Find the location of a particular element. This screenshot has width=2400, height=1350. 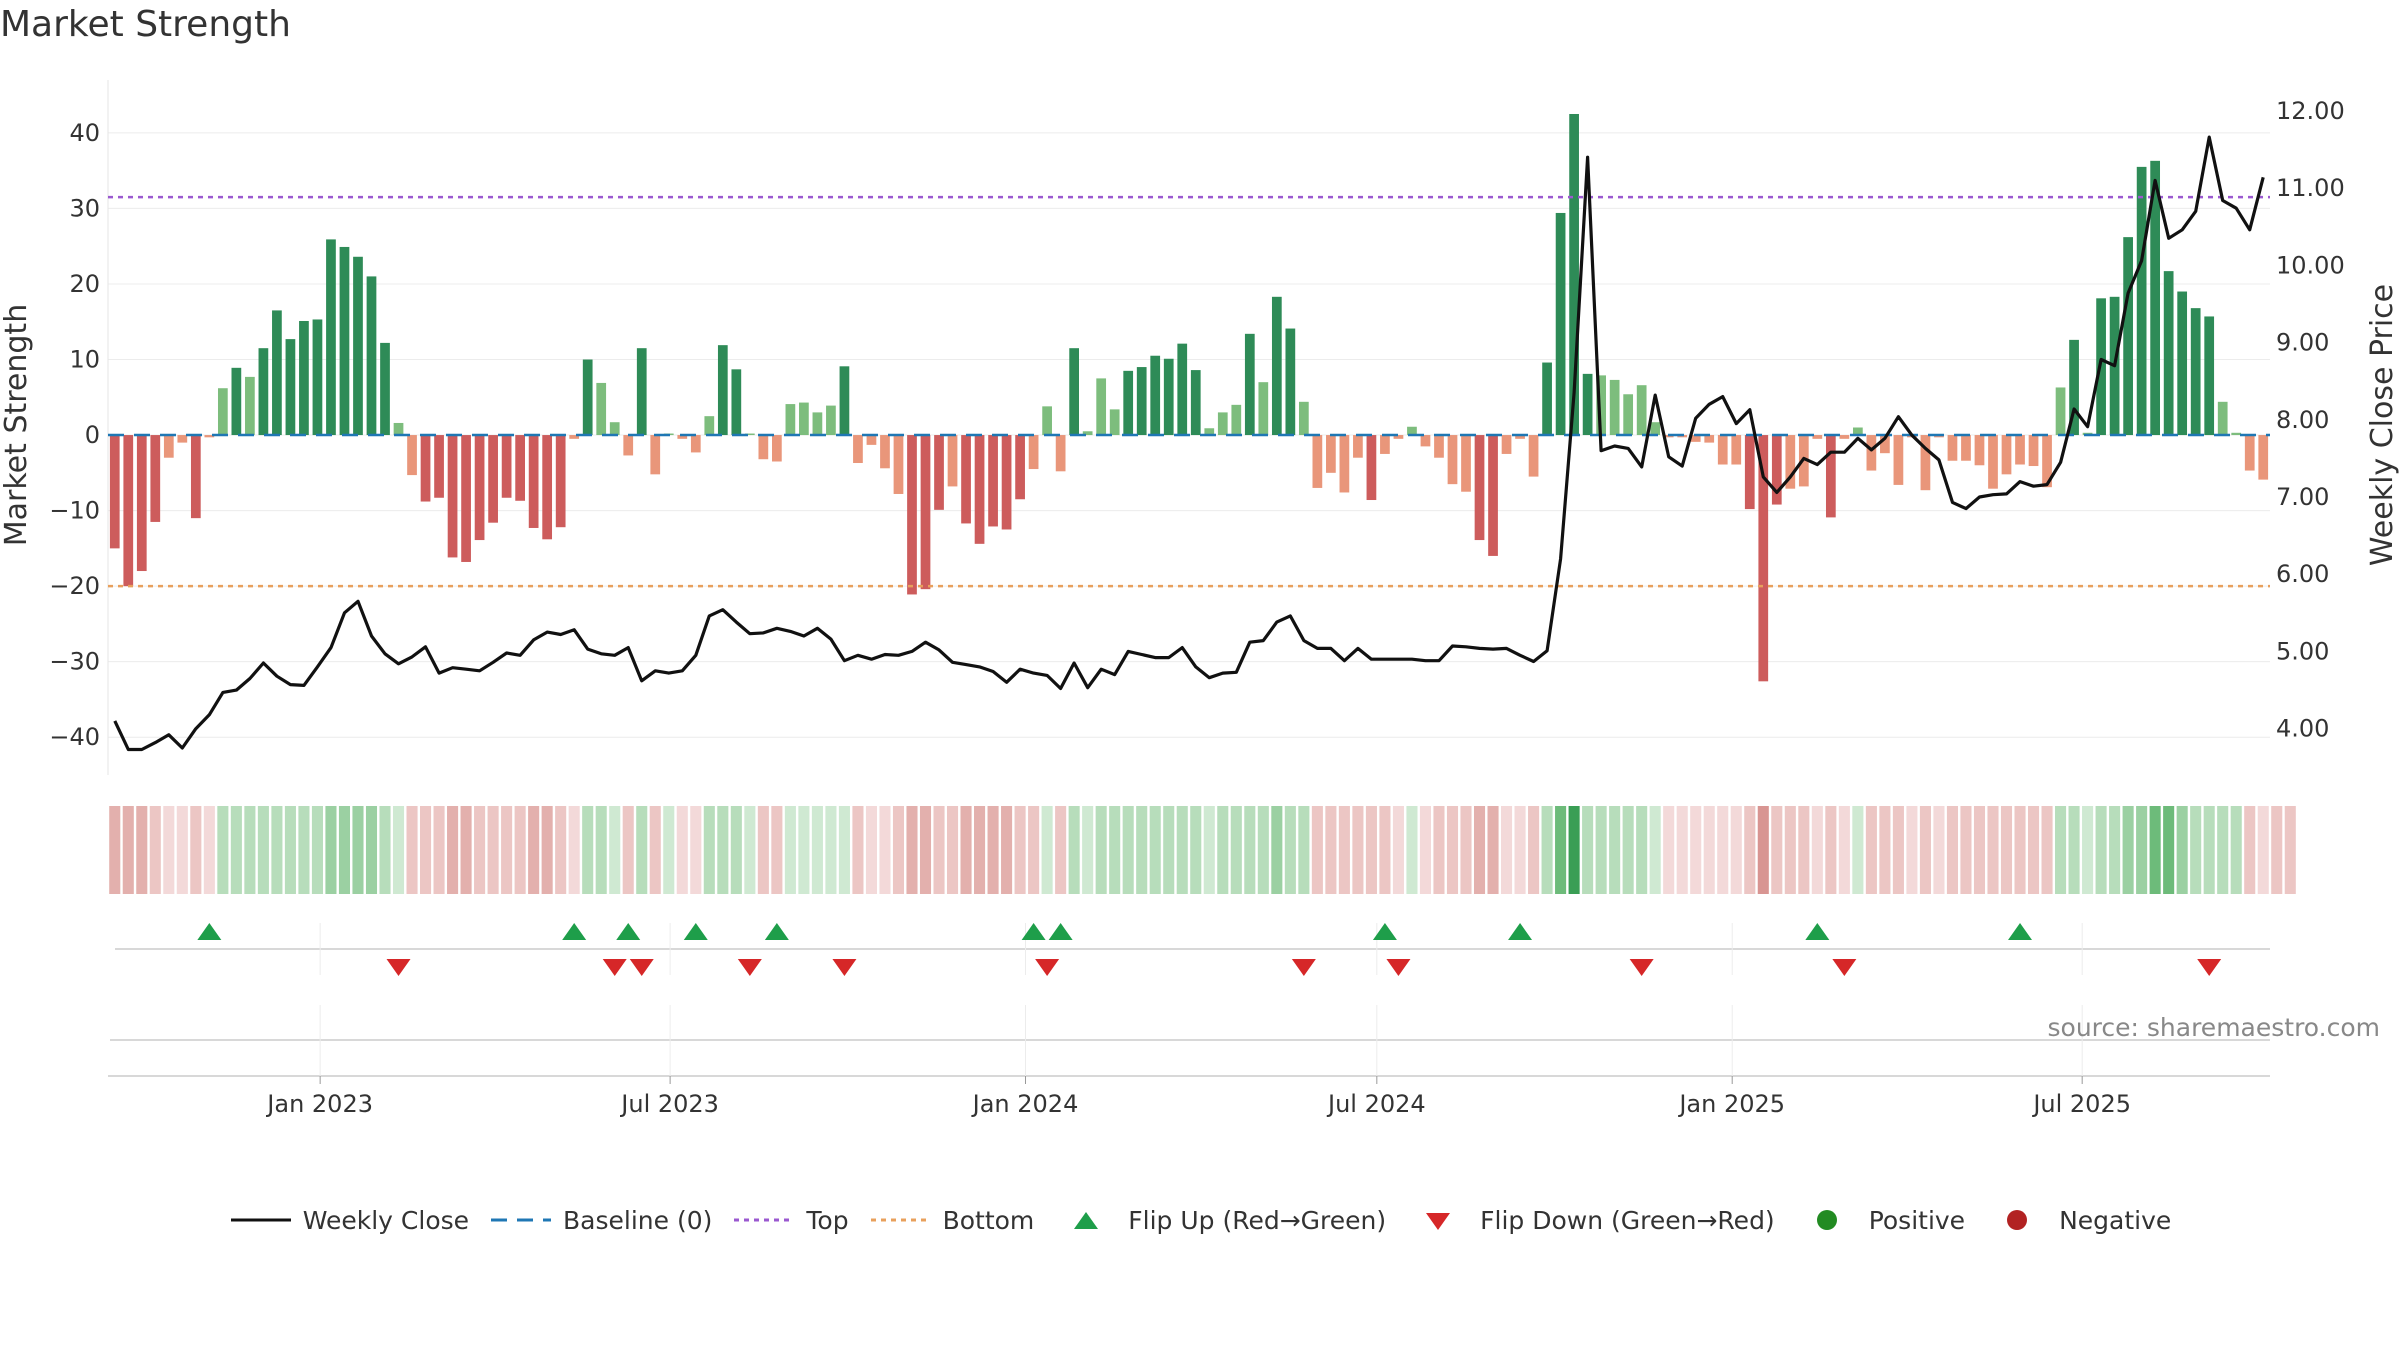

y-tick-label: 20 is located at coordinates (84, 284).